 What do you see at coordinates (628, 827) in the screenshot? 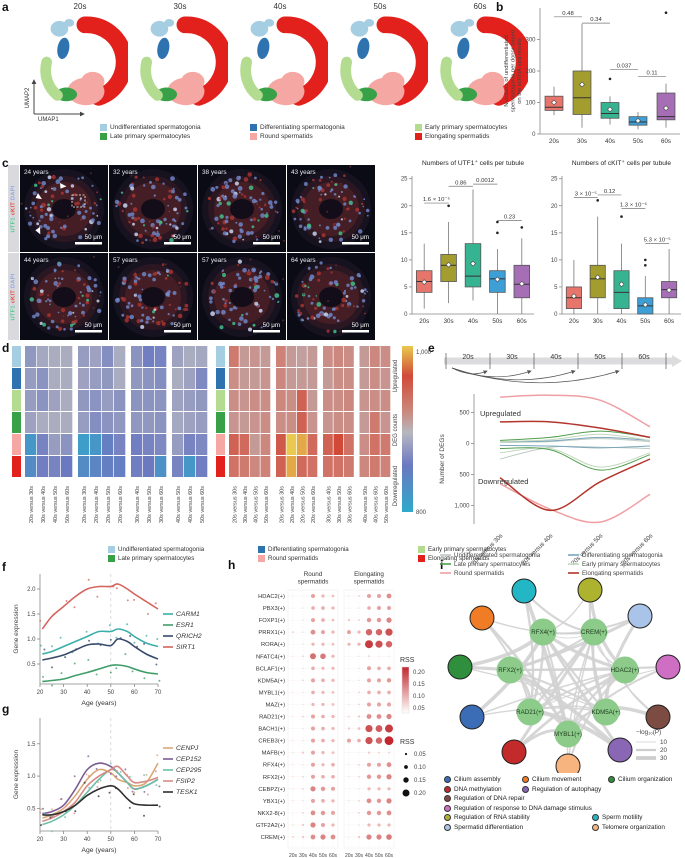
I see `go-legend-item: Telomere organization` at bounding box center [628, 827].